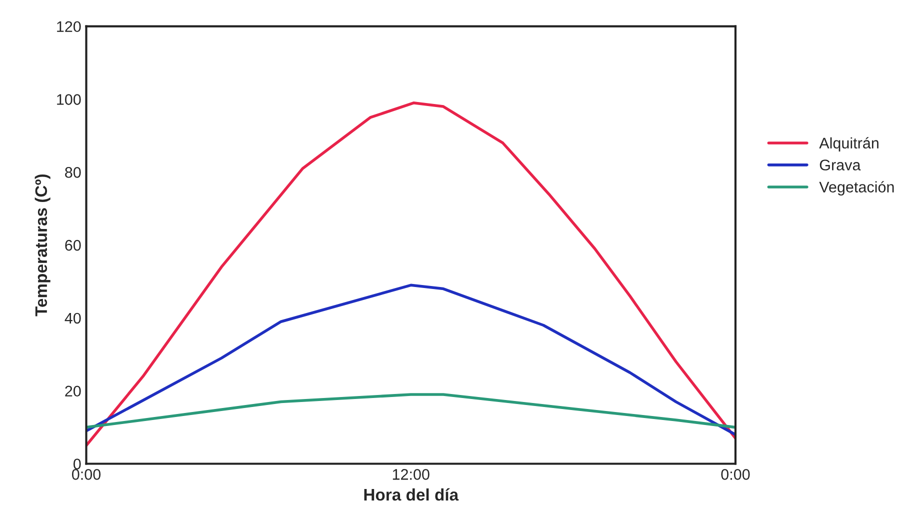 The width and height of the screenshot is (908, 527). I want to click on line-series, so click(411, 411).